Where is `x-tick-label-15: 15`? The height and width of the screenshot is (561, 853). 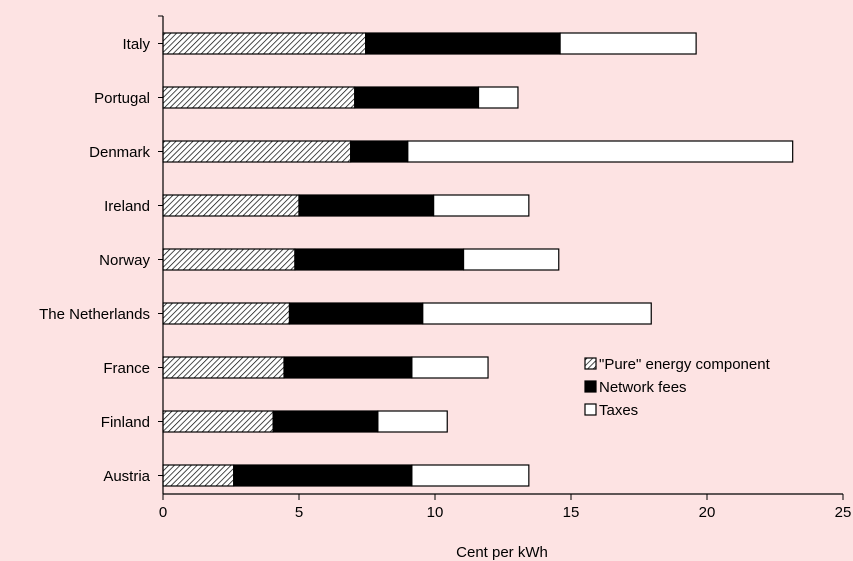 x-tick-label-15: 15 is located at coordinates (571, 512).